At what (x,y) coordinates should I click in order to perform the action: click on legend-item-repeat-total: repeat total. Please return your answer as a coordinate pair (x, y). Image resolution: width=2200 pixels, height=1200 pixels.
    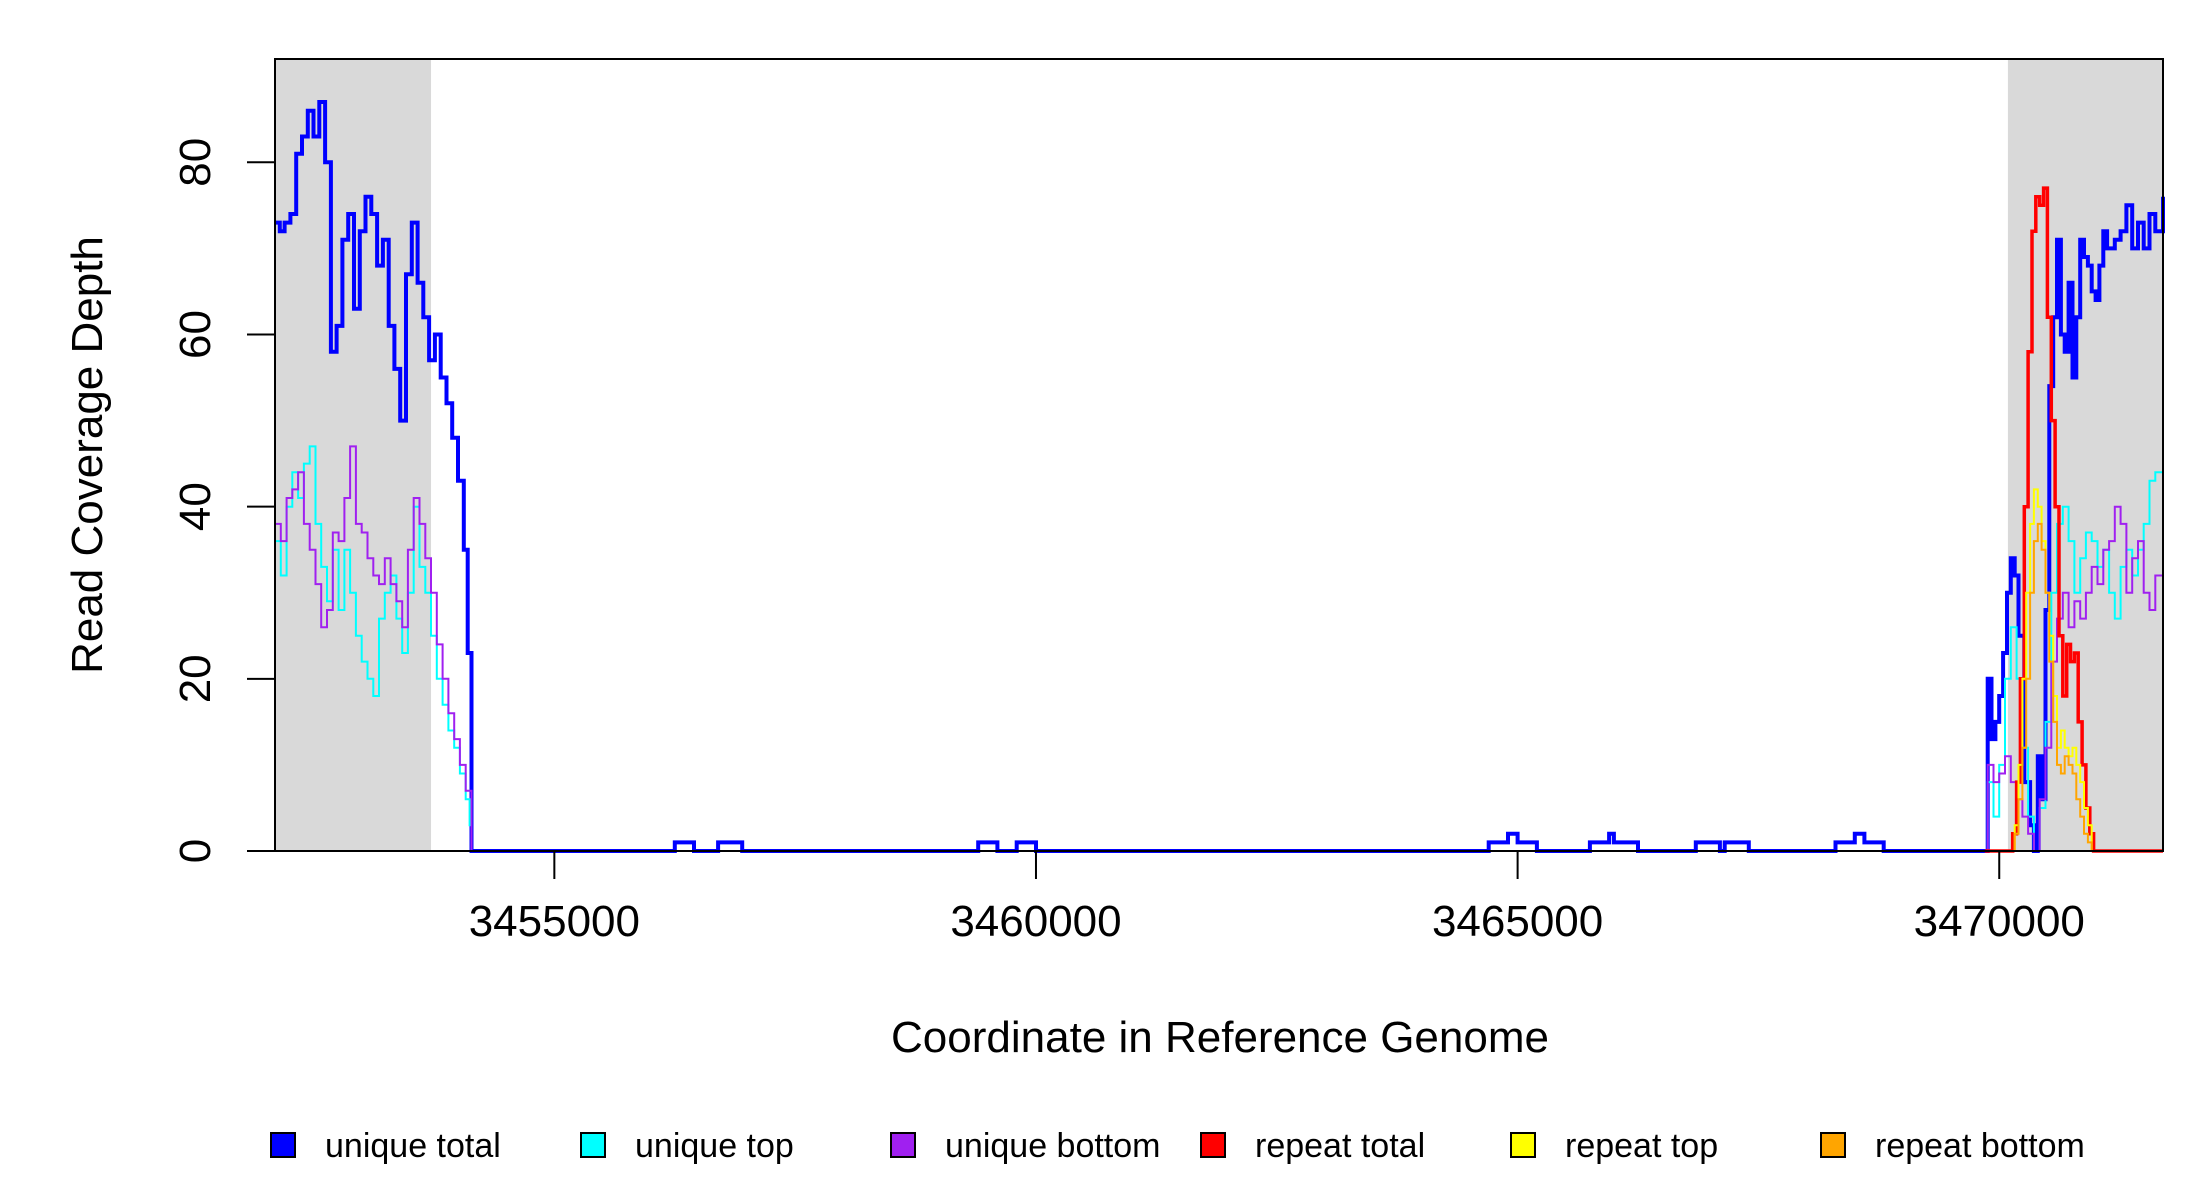
    Looking at the image, I should click on (1312, 1146).